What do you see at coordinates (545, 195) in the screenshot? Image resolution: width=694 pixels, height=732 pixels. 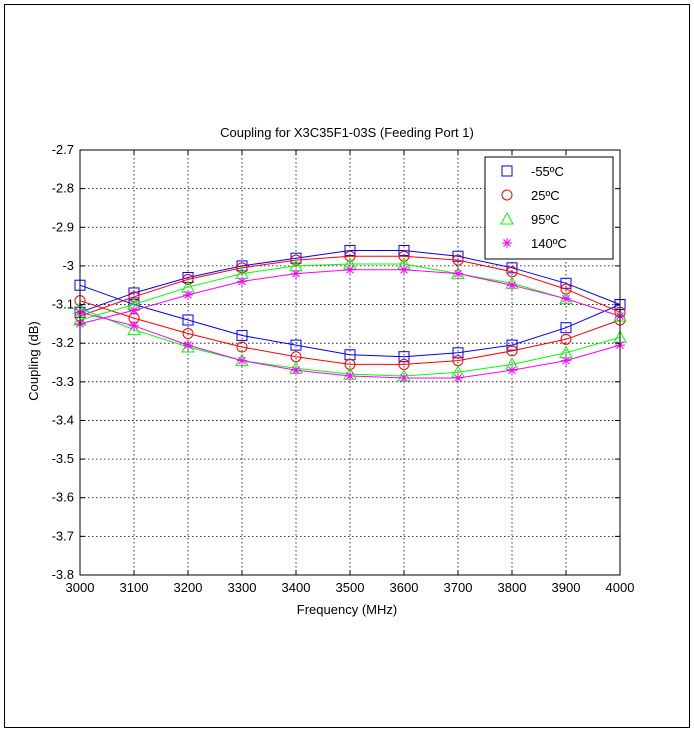 I see `legend-label: 25ºC` at bounding box center [545, 195].